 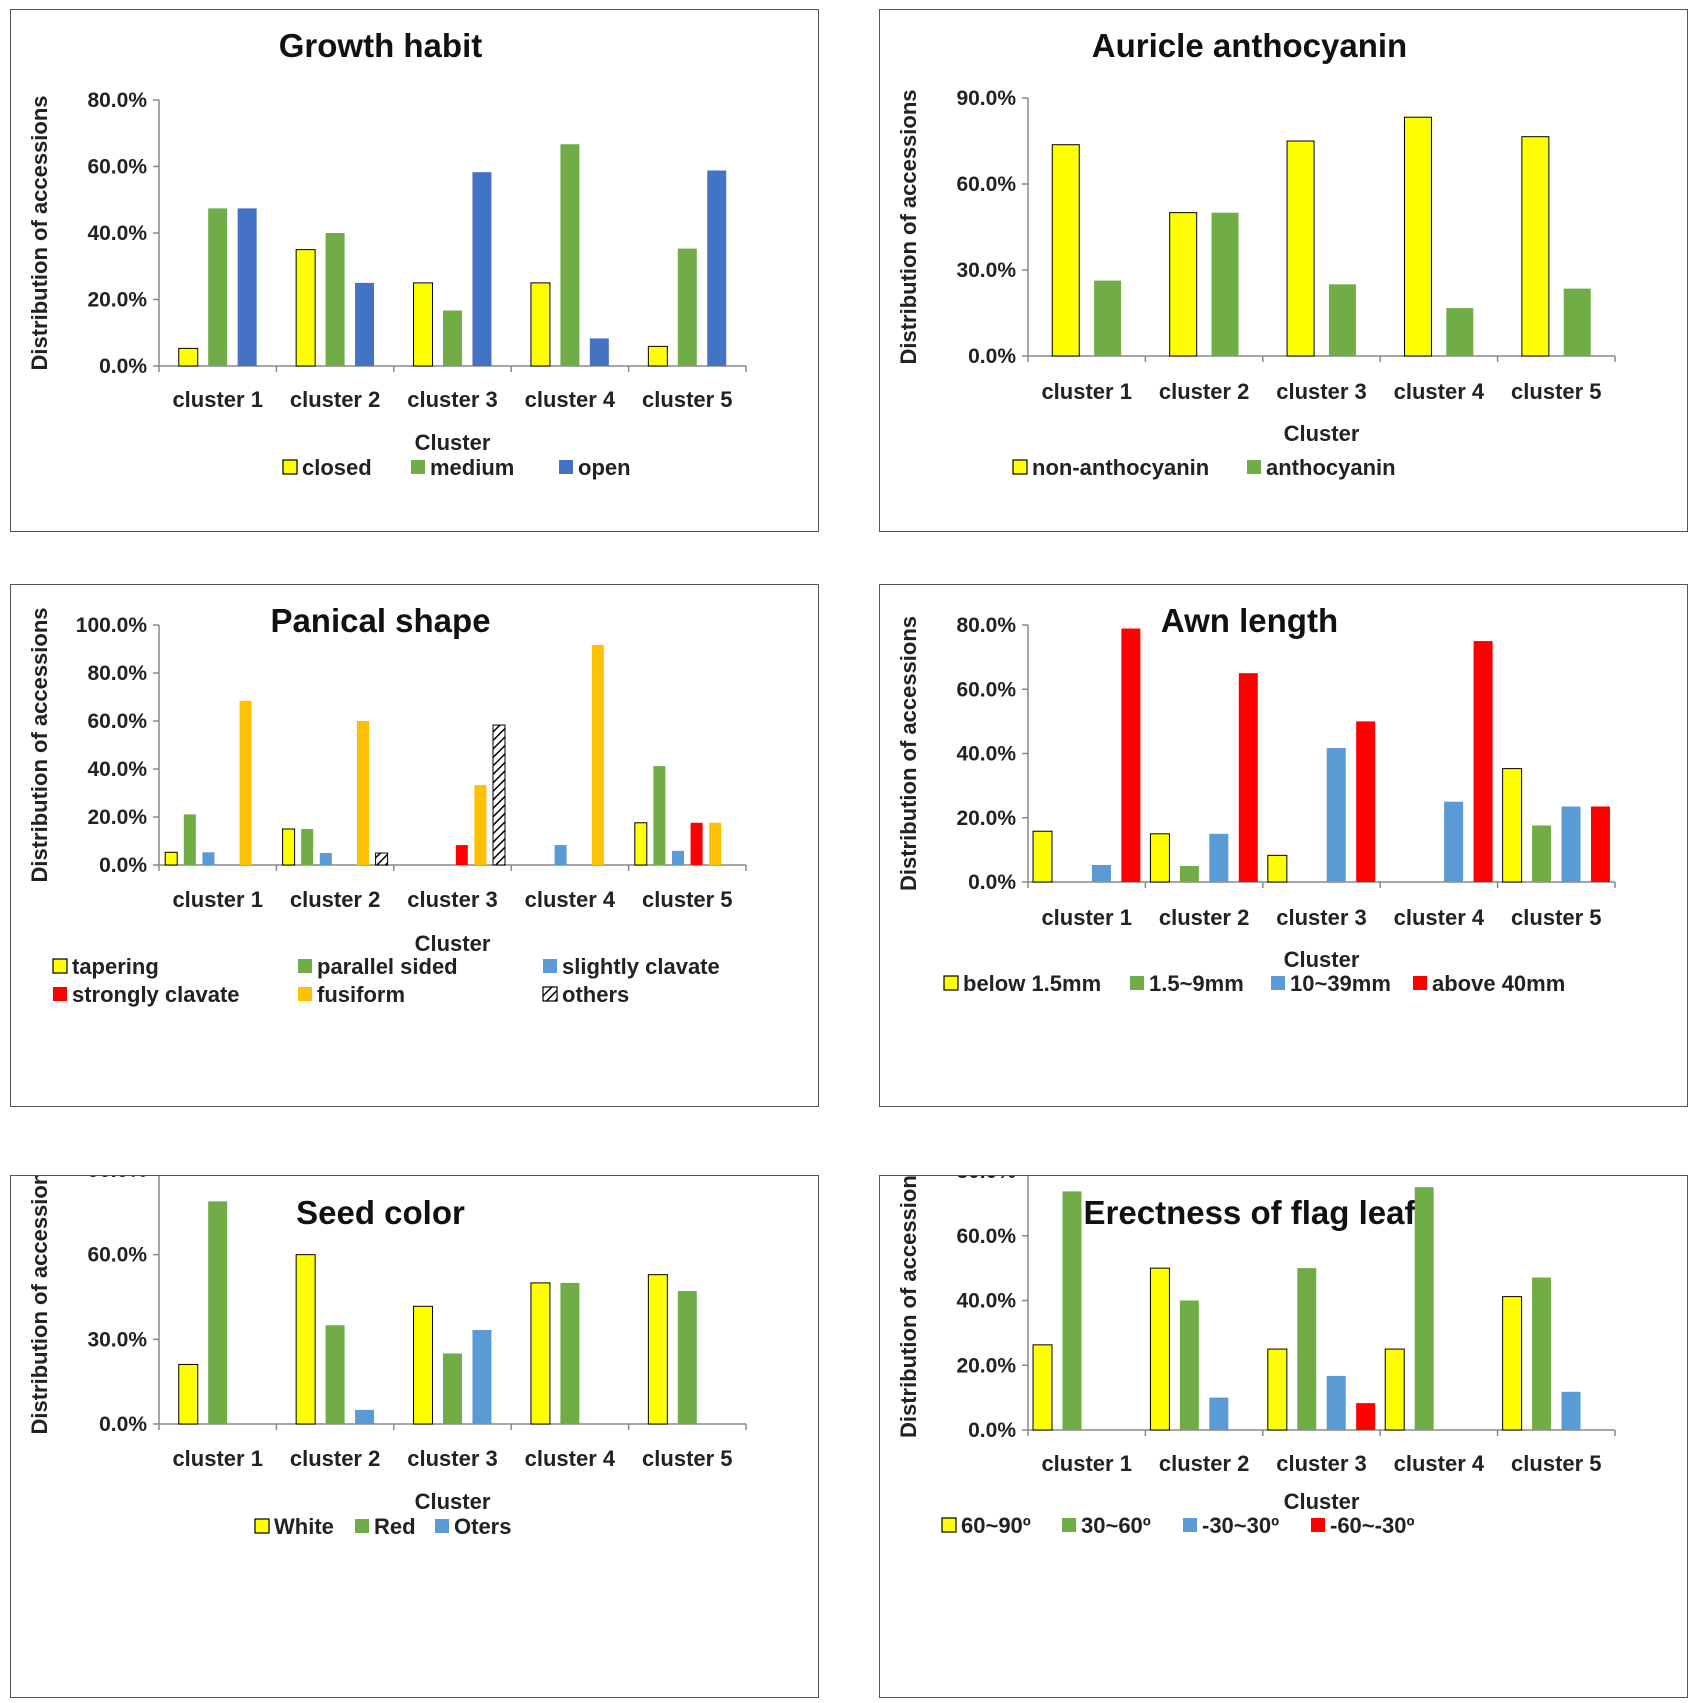 I want to click on chart-title: Growth habit, so click(x=380, y=45).